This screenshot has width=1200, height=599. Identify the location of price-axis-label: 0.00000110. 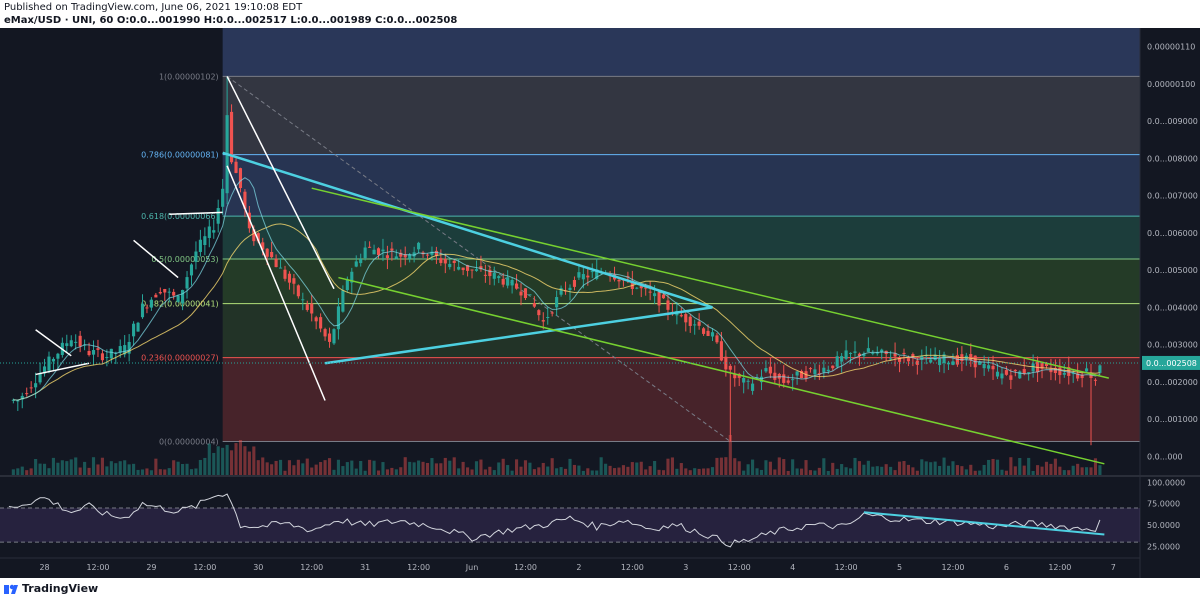
(1171, 47).